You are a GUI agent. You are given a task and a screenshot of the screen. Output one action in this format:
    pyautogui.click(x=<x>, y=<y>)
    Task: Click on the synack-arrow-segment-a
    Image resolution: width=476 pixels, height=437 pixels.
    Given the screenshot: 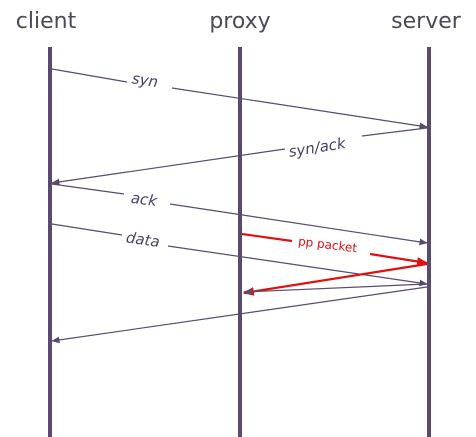 What is the action you would take?
    pyautogui.click(x=394, y=132)
    